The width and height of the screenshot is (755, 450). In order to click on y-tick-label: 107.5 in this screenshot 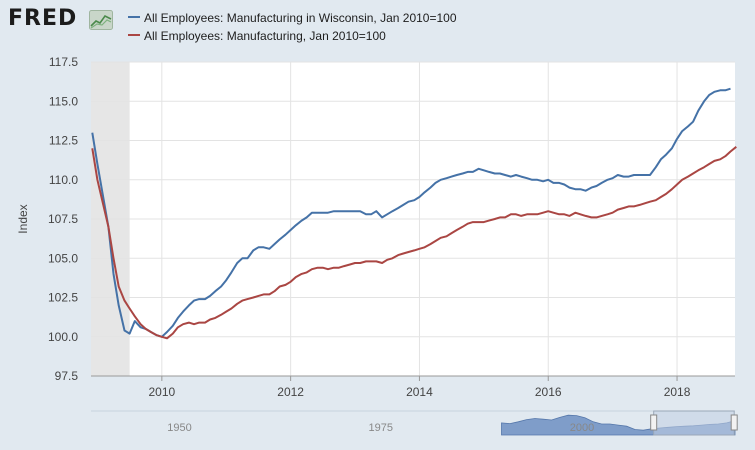, I will do `click(63, 219)`.